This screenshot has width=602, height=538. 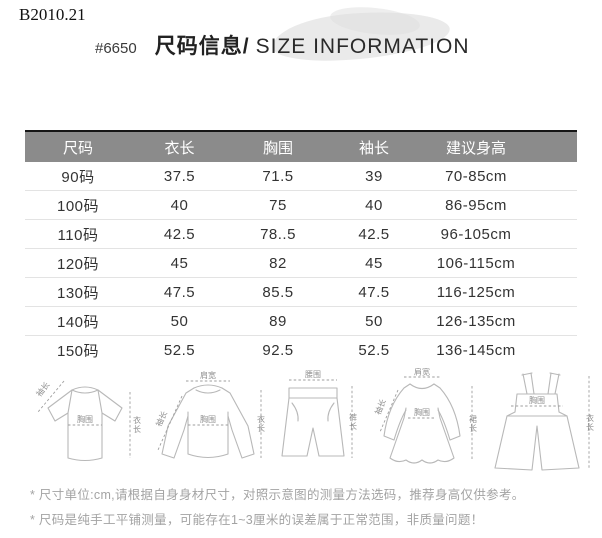 What do you see at coordinates (374, 292) in the screenshot?
I see `sleeve-cell: 47.5` at bounding box center [374, 292].